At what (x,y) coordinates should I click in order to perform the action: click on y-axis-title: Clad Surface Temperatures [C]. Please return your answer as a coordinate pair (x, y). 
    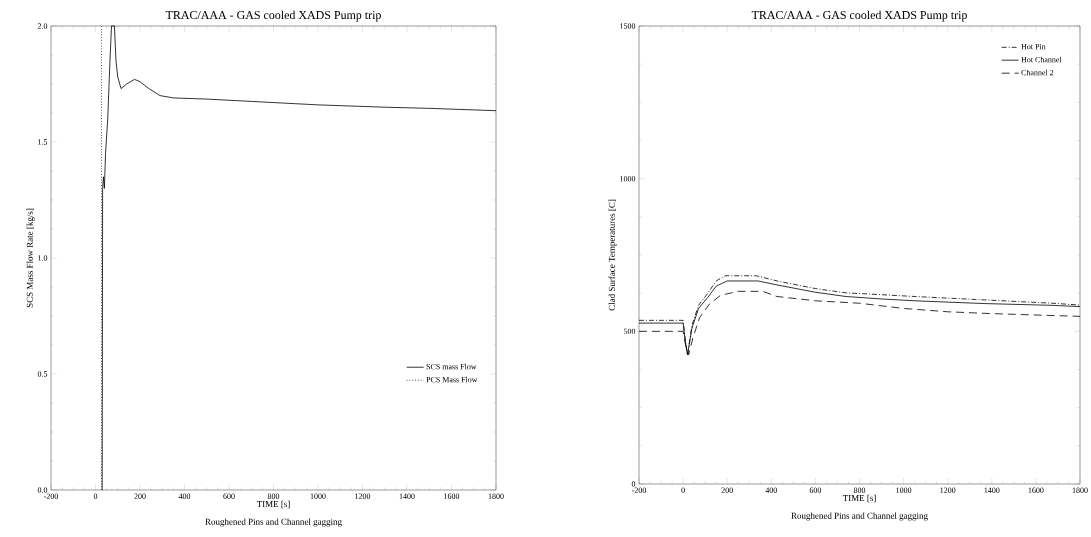
    Looking at the image, I should click on (612, 255).